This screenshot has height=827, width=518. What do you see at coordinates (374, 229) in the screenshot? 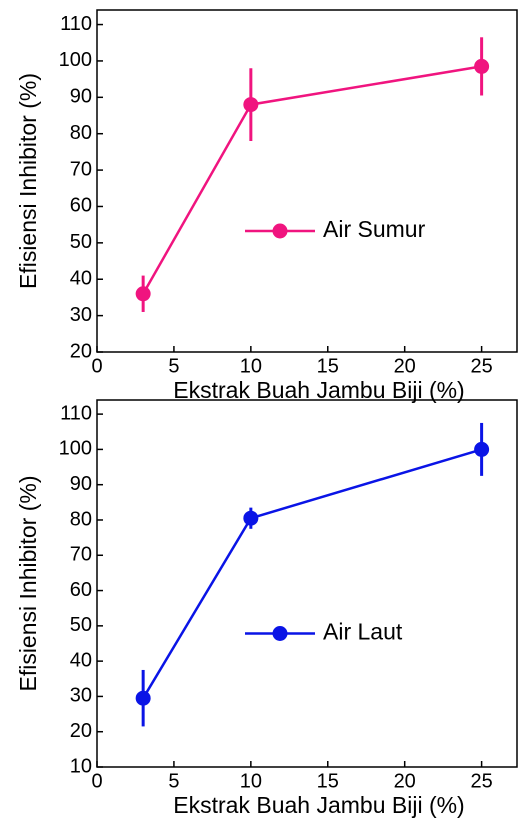
I see `legend-label: Air Sumur` at bounding box center [374, 229].